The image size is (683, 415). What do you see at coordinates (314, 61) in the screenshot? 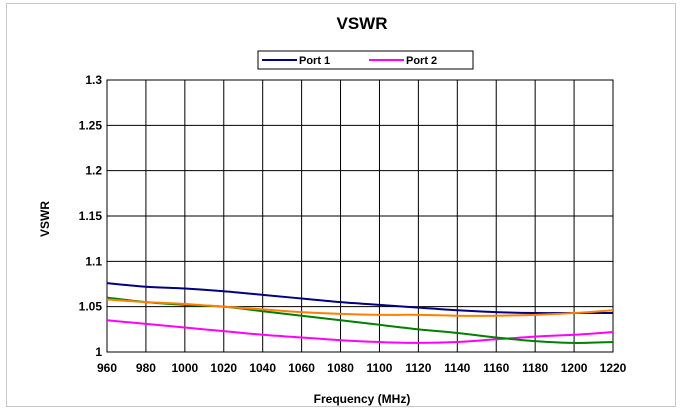
I see `legend-label-port-1: Port 1` at bounding box center [314, 61].